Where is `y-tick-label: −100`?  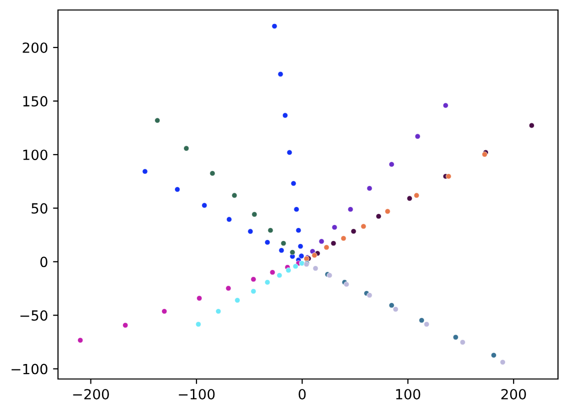 y-tick-label: −100 is located at coordinates (30, 369).